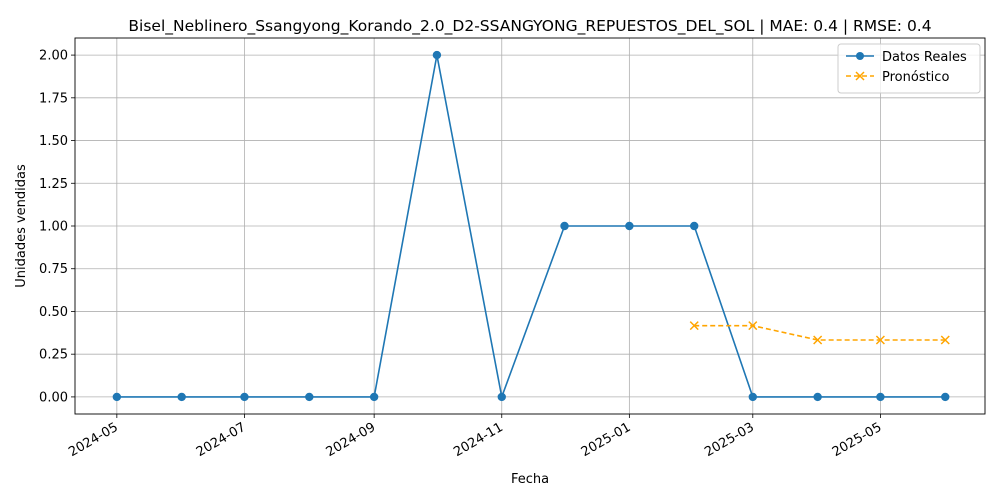  What do you see at coordinates (530, 479) in the screenshot?
I see `x-axis-label: Fecha` at bounding box center [530, 479].